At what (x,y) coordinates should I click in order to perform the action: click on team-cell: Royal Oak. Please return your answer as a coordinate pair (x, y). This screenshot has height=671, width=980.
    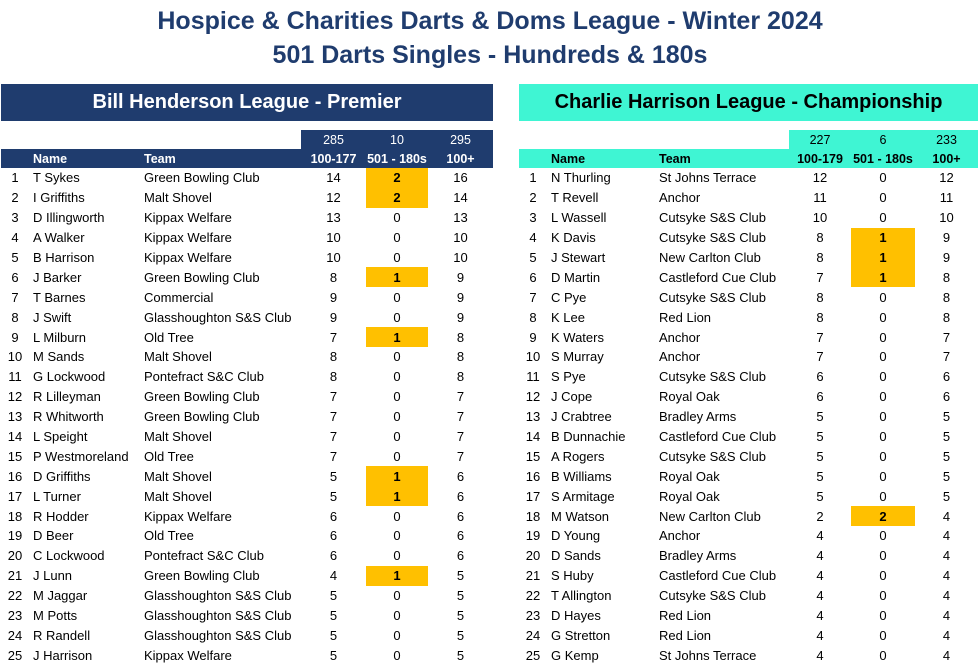
    Looking at the image, I should click on (689, 496).